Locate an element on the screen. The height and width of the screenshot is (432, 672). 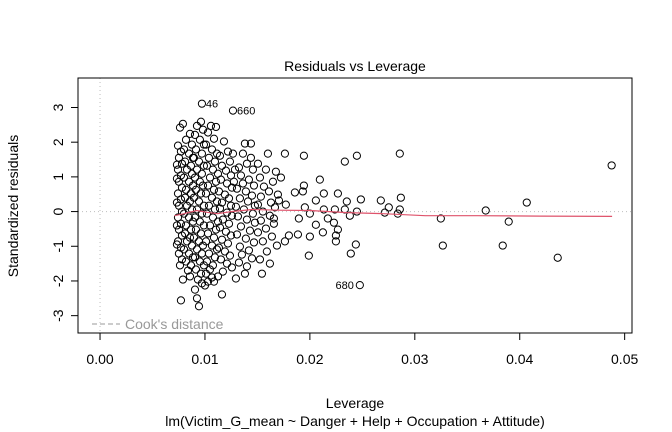
y-tick-label: -2 is located at coordinates (58, 281).